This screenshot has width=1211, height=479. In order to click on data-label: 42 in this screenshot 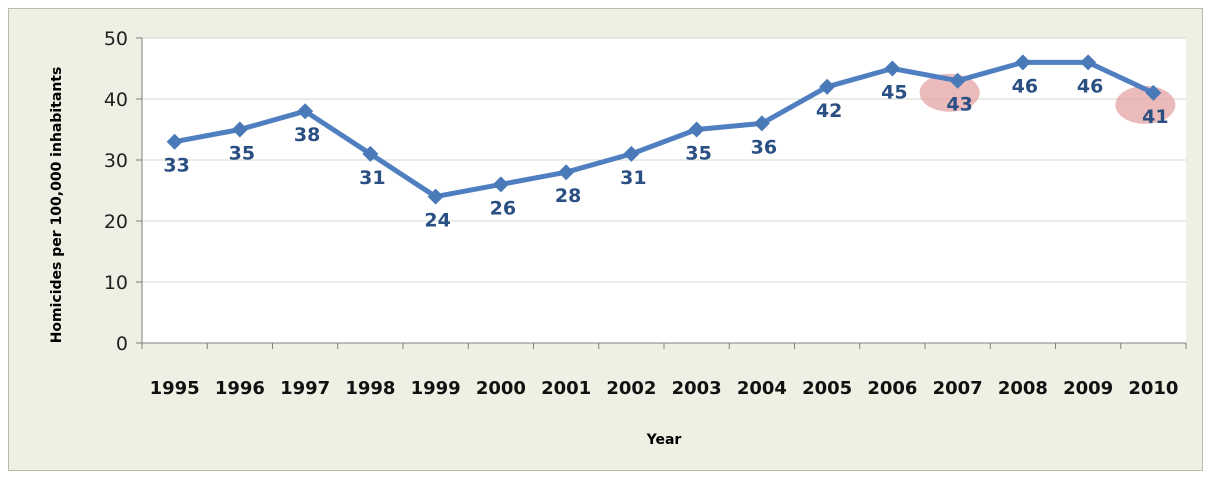, I will do `click(829, 111)`.